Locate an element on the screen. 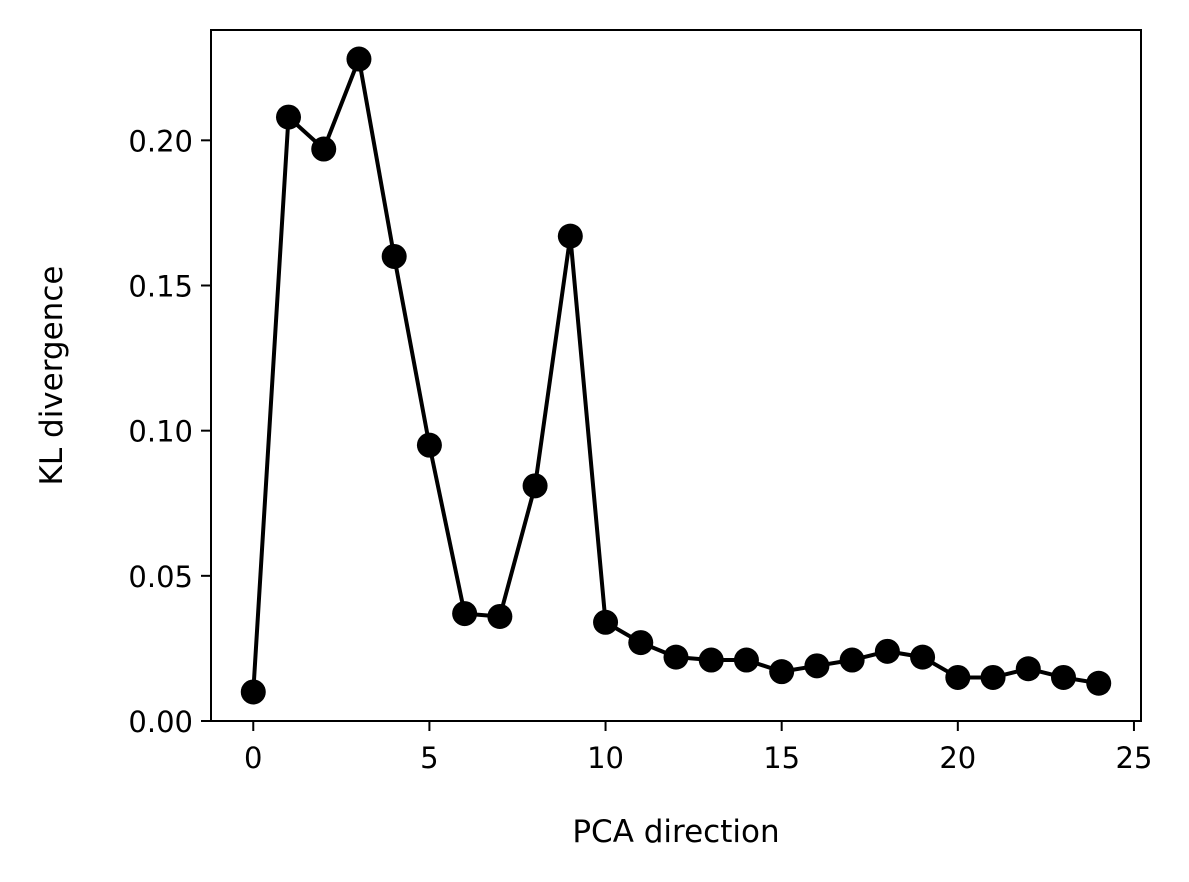 This screenshot has height=882, width=1189. x-tick-label: 5 is located at coordinates (429, 758).